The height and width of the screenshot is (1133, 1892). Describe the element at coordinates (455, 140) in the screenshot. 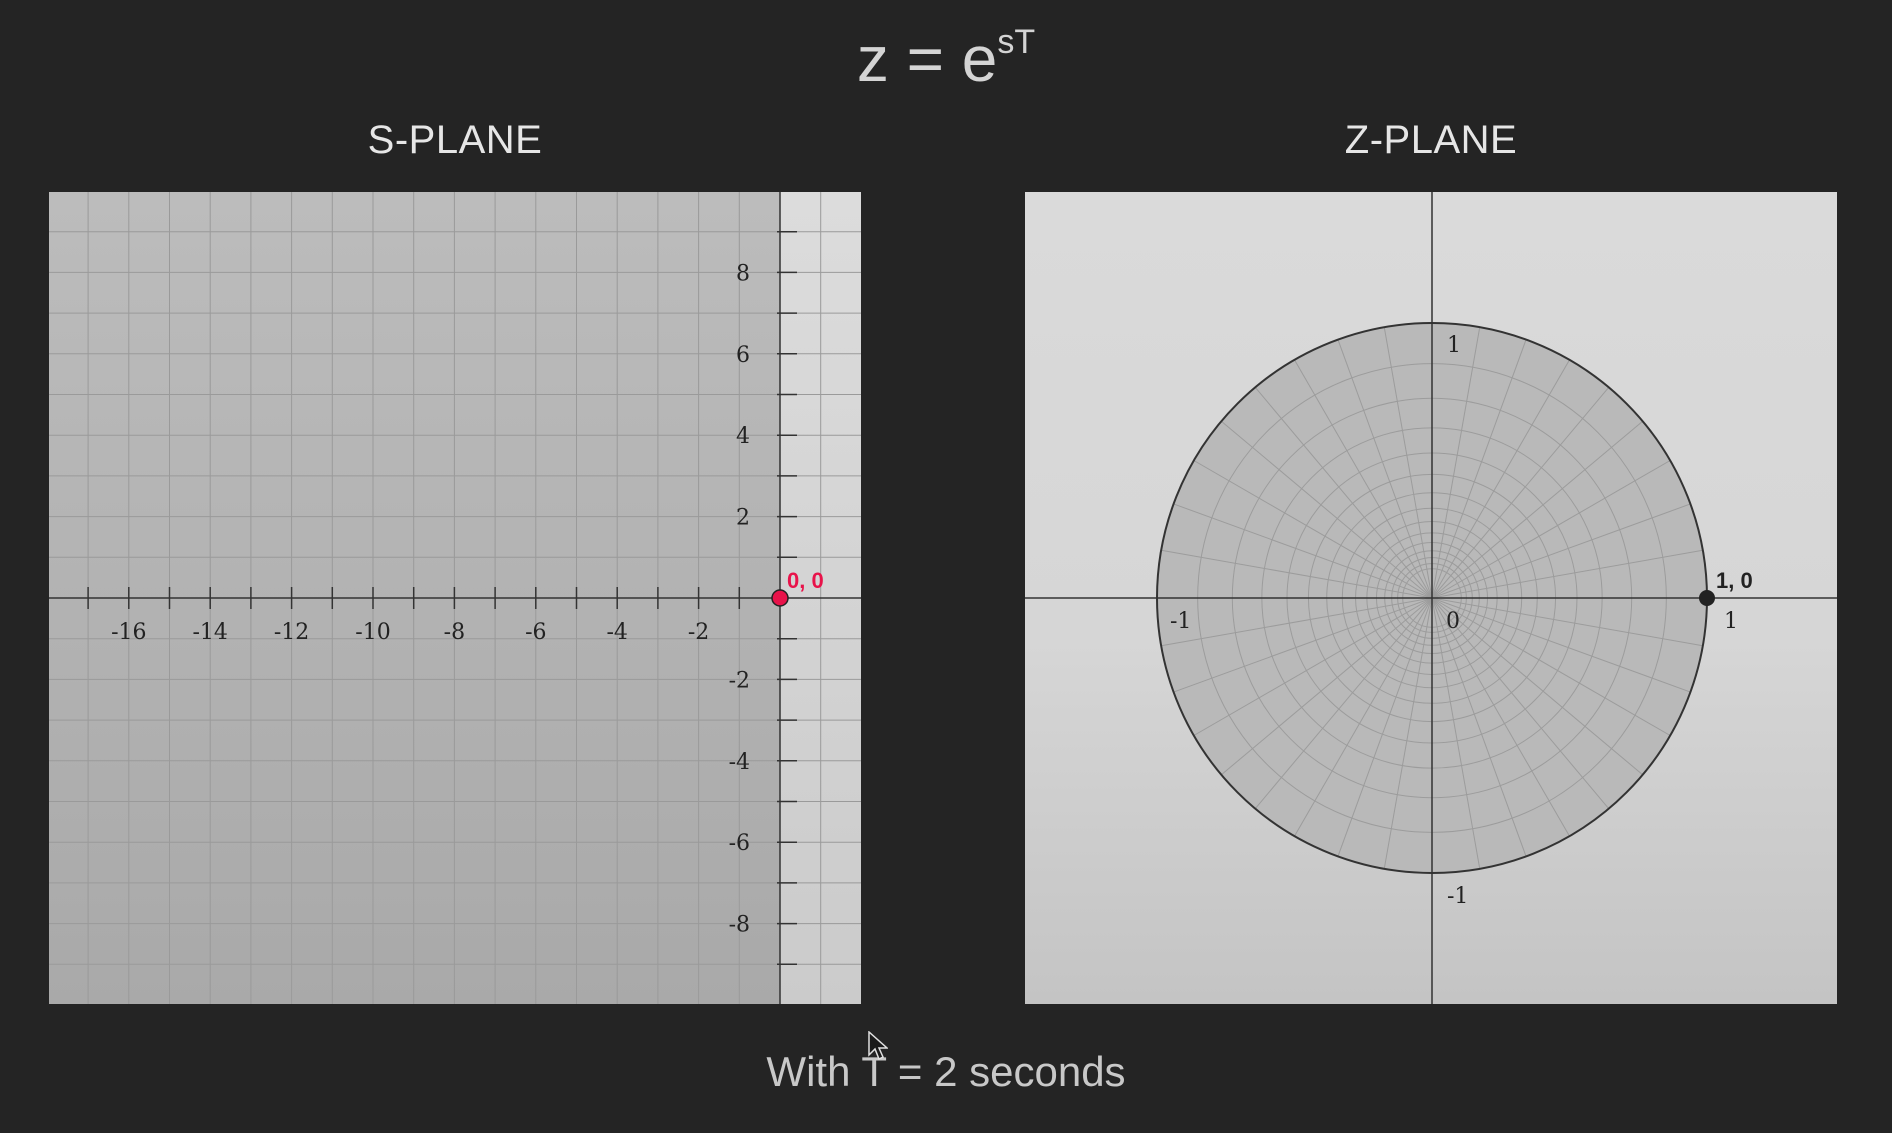

I see `s-plane-title: S-PLANE` at that location.